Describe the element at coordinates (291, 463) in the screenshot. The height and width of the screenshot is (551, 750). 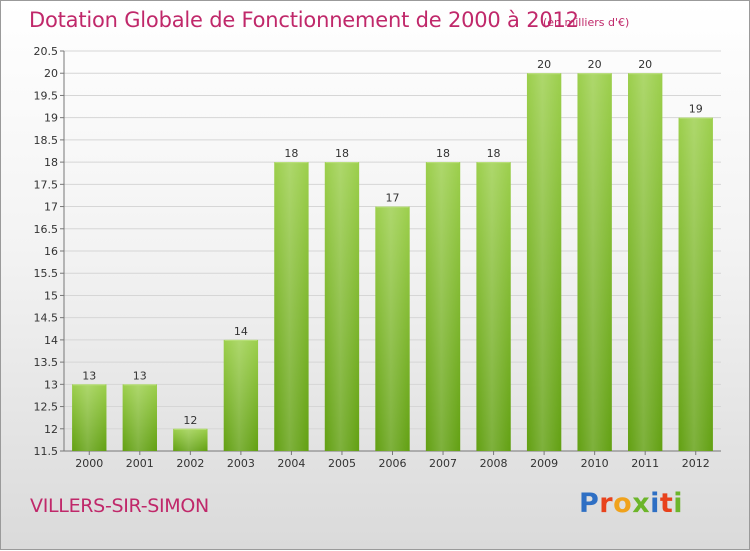
I see `x-tick-label: 2004` at that location.